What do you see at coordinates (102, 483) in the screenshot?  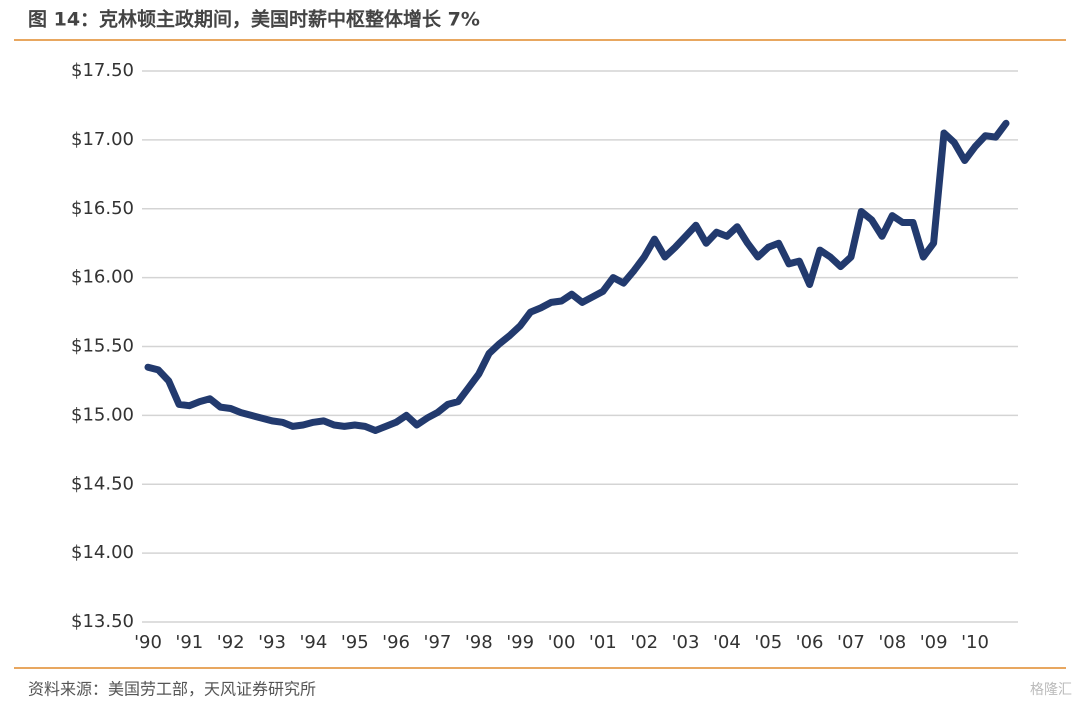 I see `y-tick-label: $14.50` at bounding box center [102, 483].